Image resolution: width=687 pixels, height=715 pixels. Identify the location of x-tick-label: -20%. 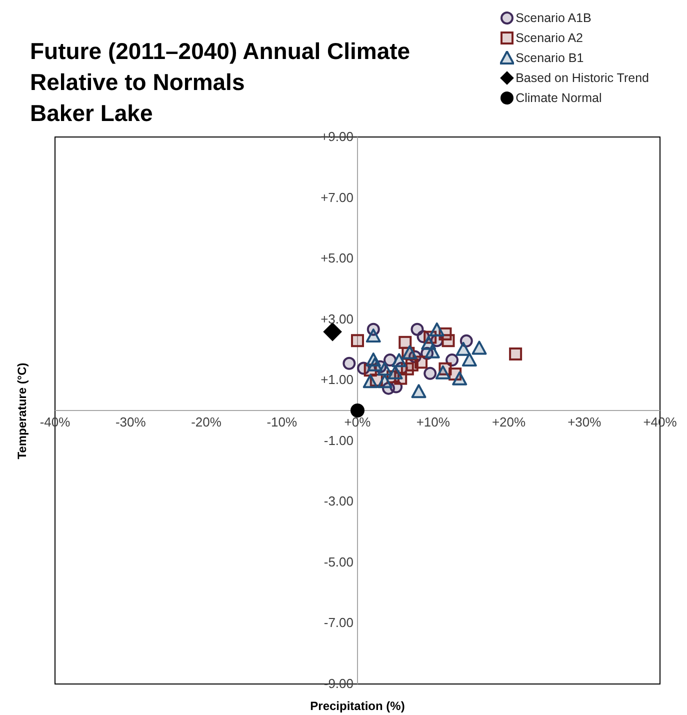
(206, 422).